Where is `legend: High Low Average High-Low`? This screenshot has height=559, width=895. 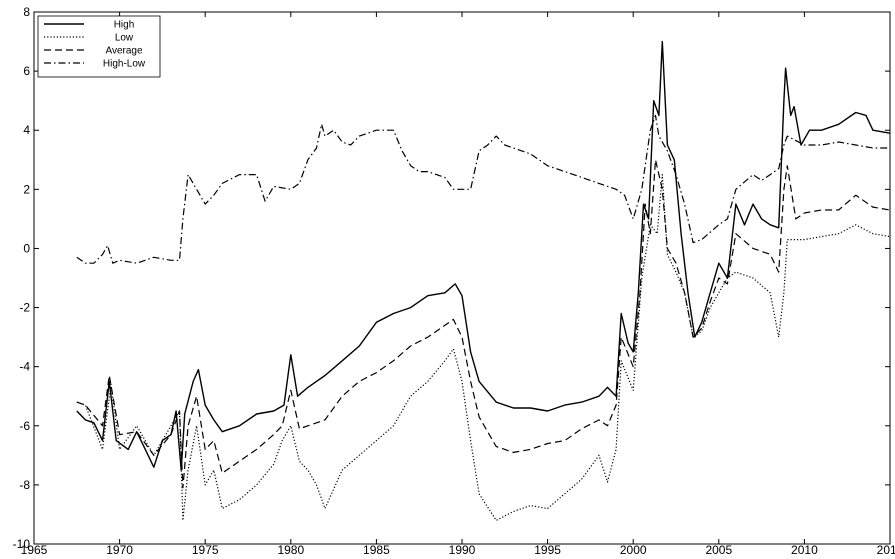
legend: High Low Average High-Low is located at coordinates (99, 46).